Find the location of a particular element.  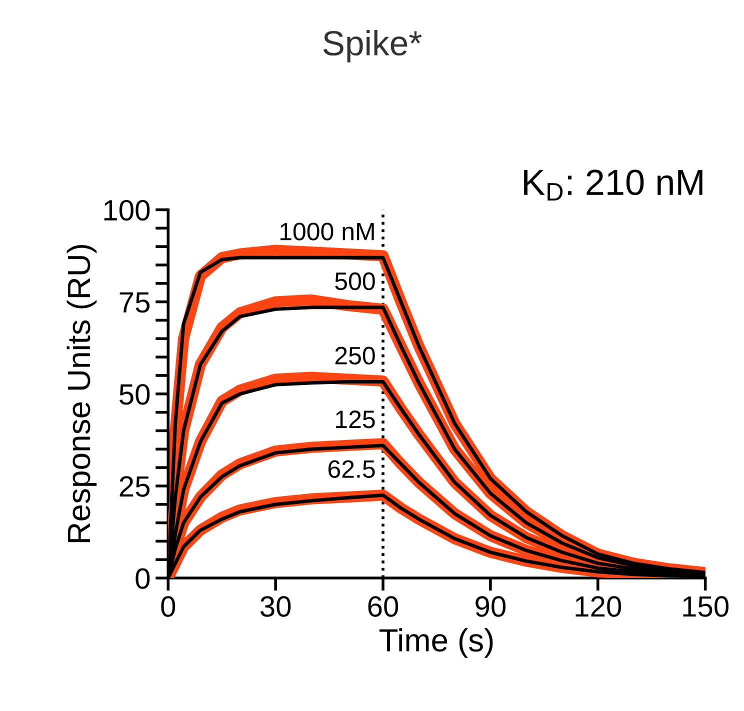

annotation: 250 is located at coordinates (355, 355).